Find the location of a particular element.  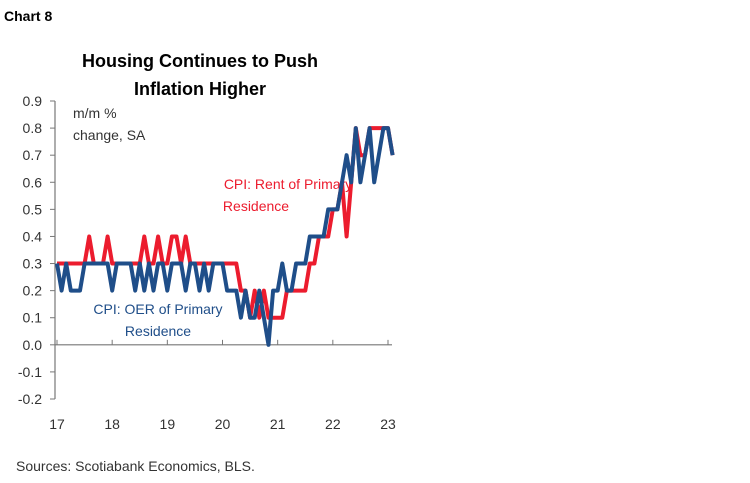

y-tick-label: 0.0 is located at coordinates (33, 345).